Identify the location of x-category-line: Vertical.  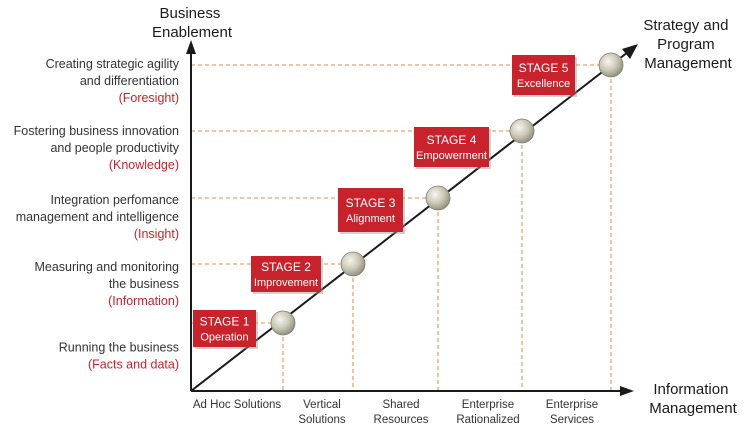
(322, 405).